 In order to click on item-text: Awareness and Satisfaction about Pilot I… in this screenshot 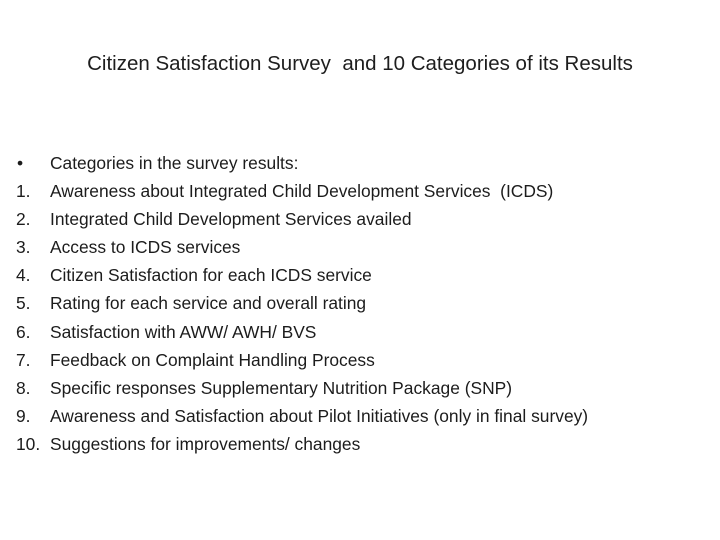, I will do `click(319, 415)`.